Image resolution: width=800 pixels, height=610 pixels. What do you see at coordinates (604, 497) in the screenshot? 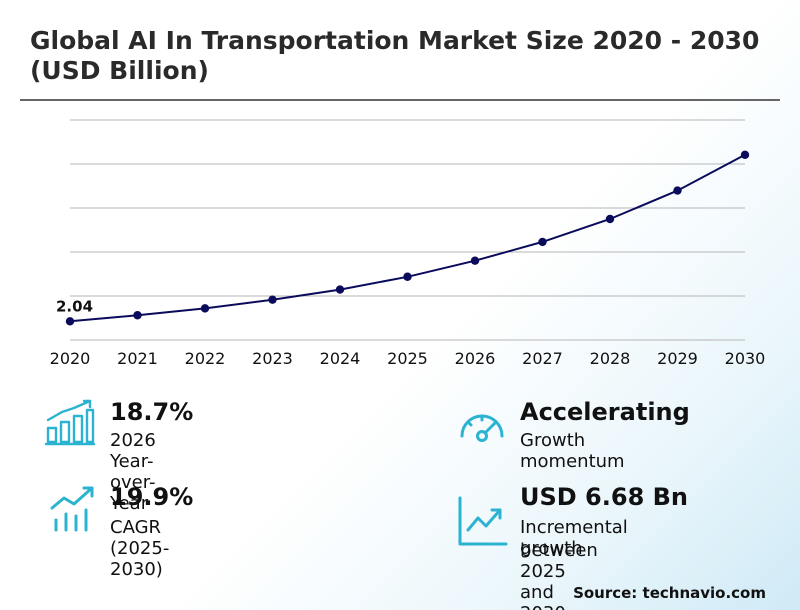
I see `stat-incremental-value: USD 6.68 Bn` at bounding box center [604, 497].